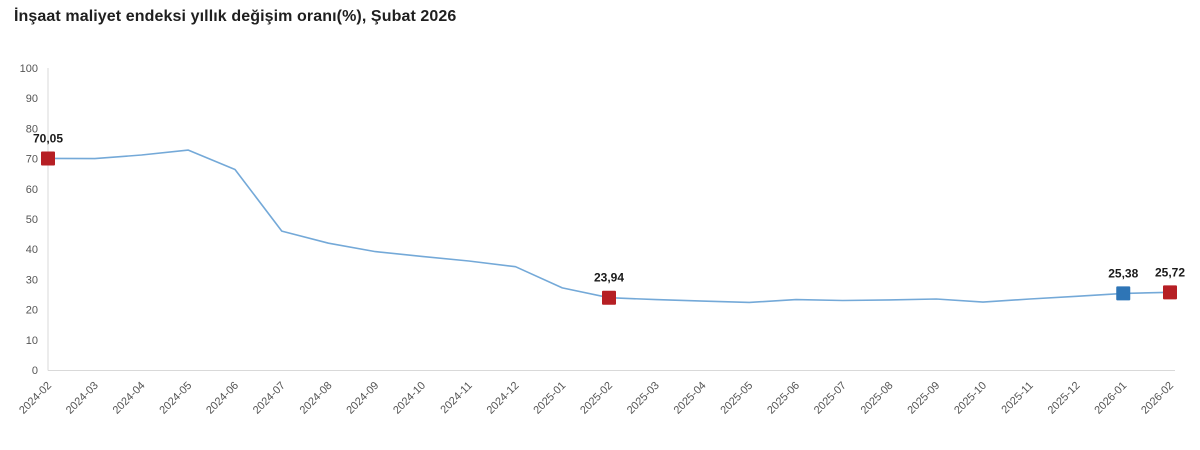 This screenshot has width=1200, height=450. Describe the element at coordinates (32, 129) in the screenshot. I see `y-axis-tick-label: 80` at that location.